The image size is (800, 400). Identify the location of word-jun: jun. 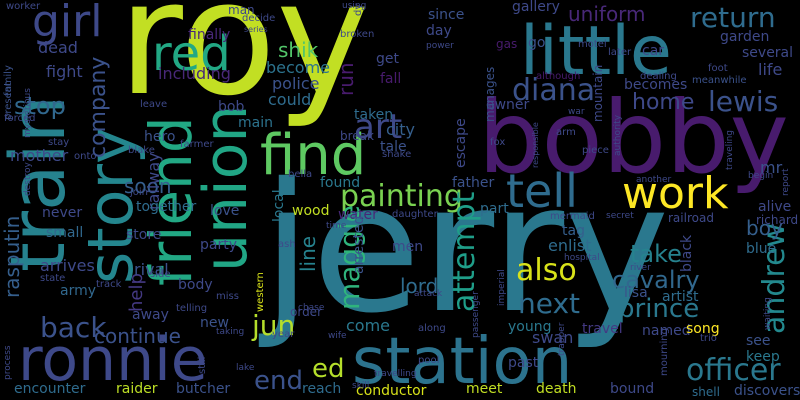
(274, 325).